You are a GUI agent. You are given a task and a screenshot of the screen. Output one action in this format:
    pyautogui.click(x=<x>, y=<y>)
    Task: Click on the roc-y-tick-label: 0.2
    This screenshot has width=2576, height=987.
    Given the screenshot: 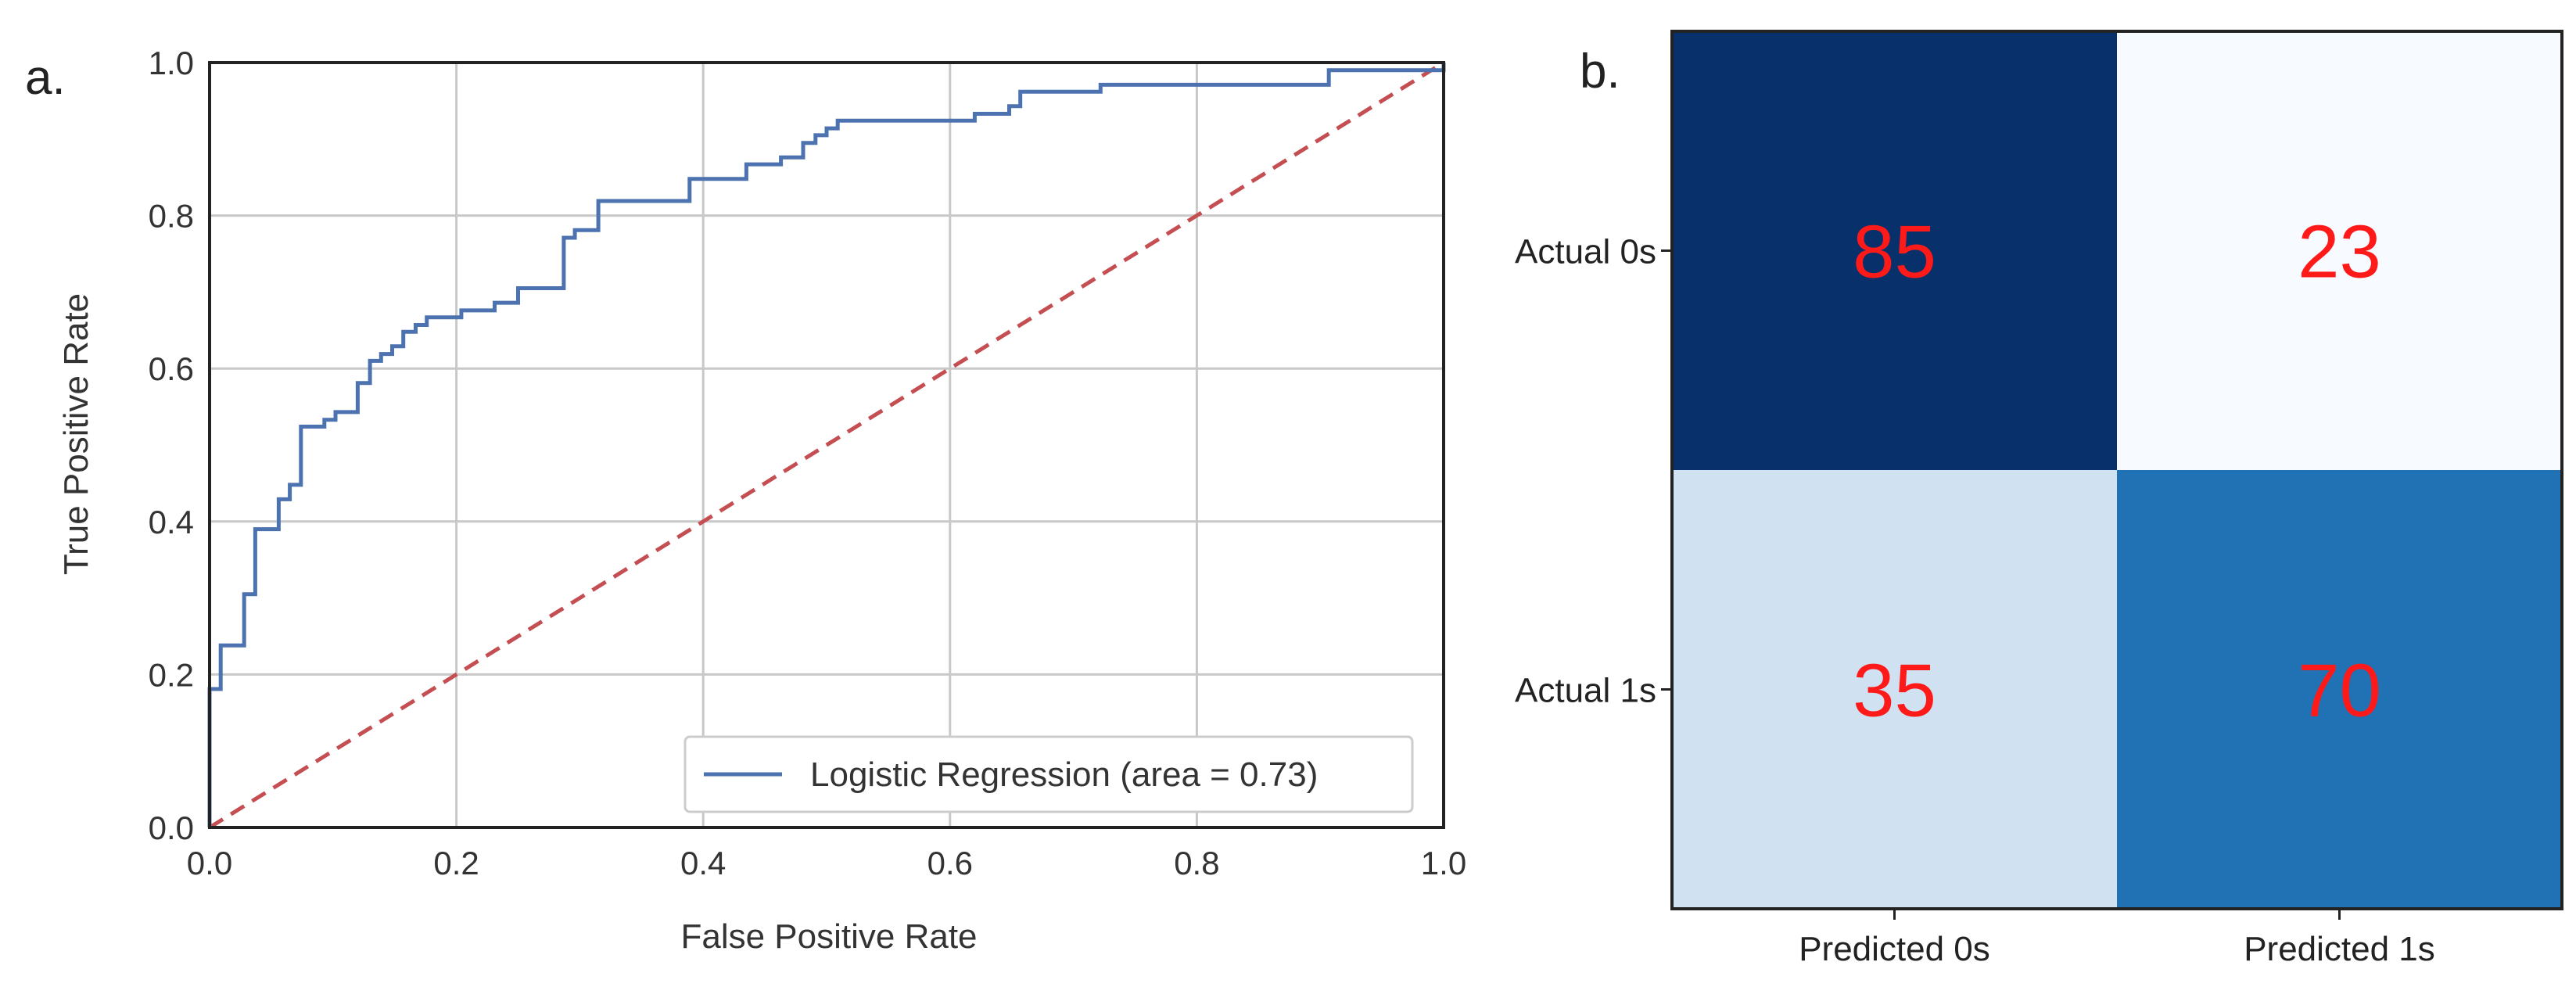 What is the action you would take?
    pyautogui.click(x=171, y=674)
    